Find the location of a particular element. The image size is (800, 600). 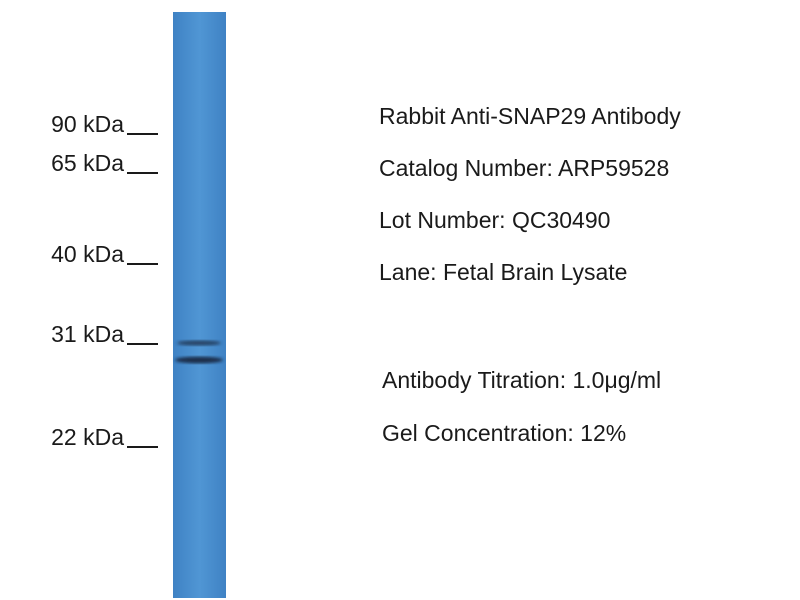

marker-label: 31 kDa is located at coordinates (87, 334).